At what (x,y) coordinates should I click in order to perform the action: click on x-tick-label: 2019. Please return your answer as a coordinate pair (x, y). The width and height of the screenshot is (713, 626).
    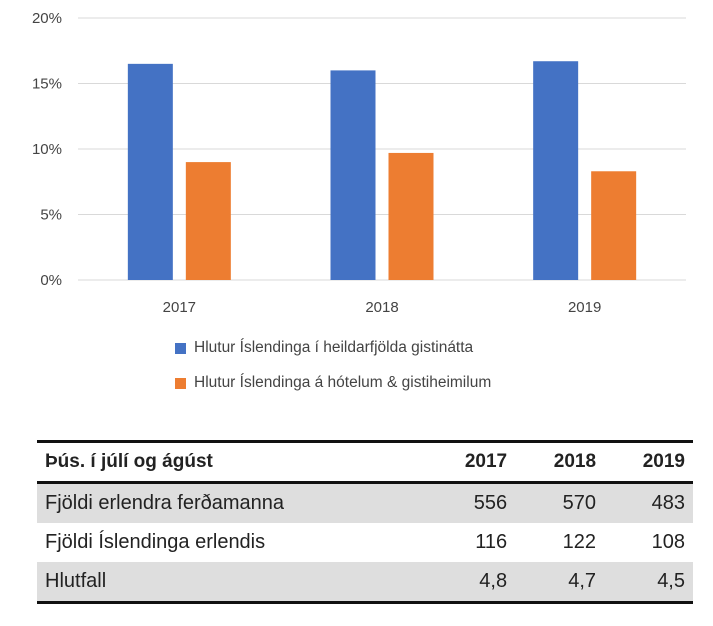
    Looking at the image, I should click on (584, 307).